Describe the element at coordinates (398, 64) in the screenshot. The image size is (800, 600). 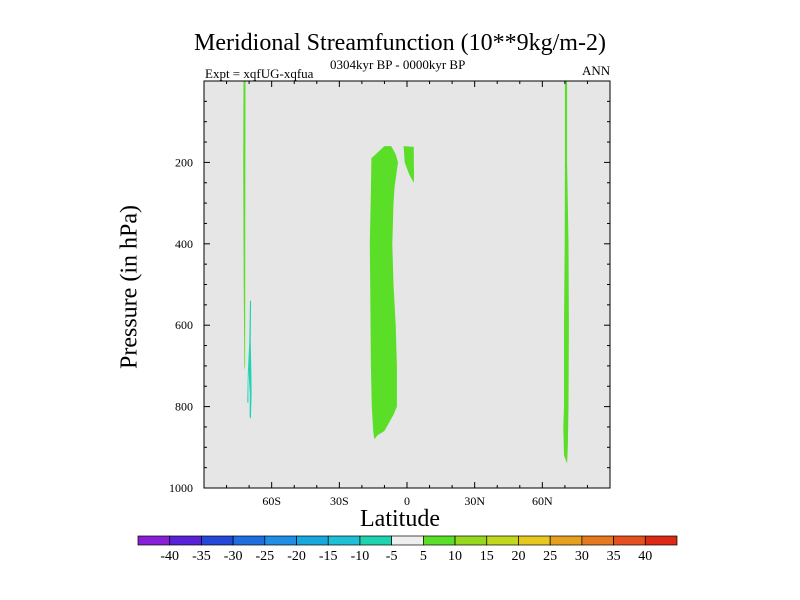
I see `chart-subtitle: 0304kyr BP - 0000kyr BP` at that location.